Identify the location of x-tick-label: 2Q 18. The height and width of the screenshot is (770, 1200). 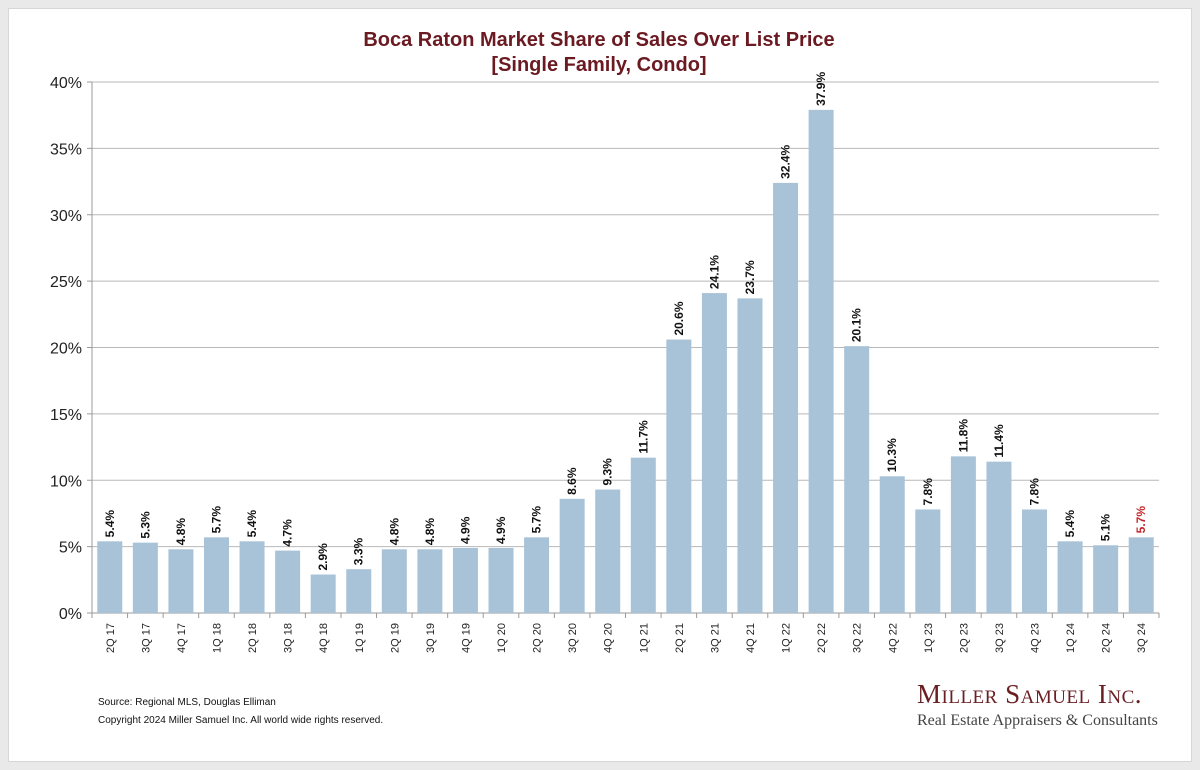
(253, 638).